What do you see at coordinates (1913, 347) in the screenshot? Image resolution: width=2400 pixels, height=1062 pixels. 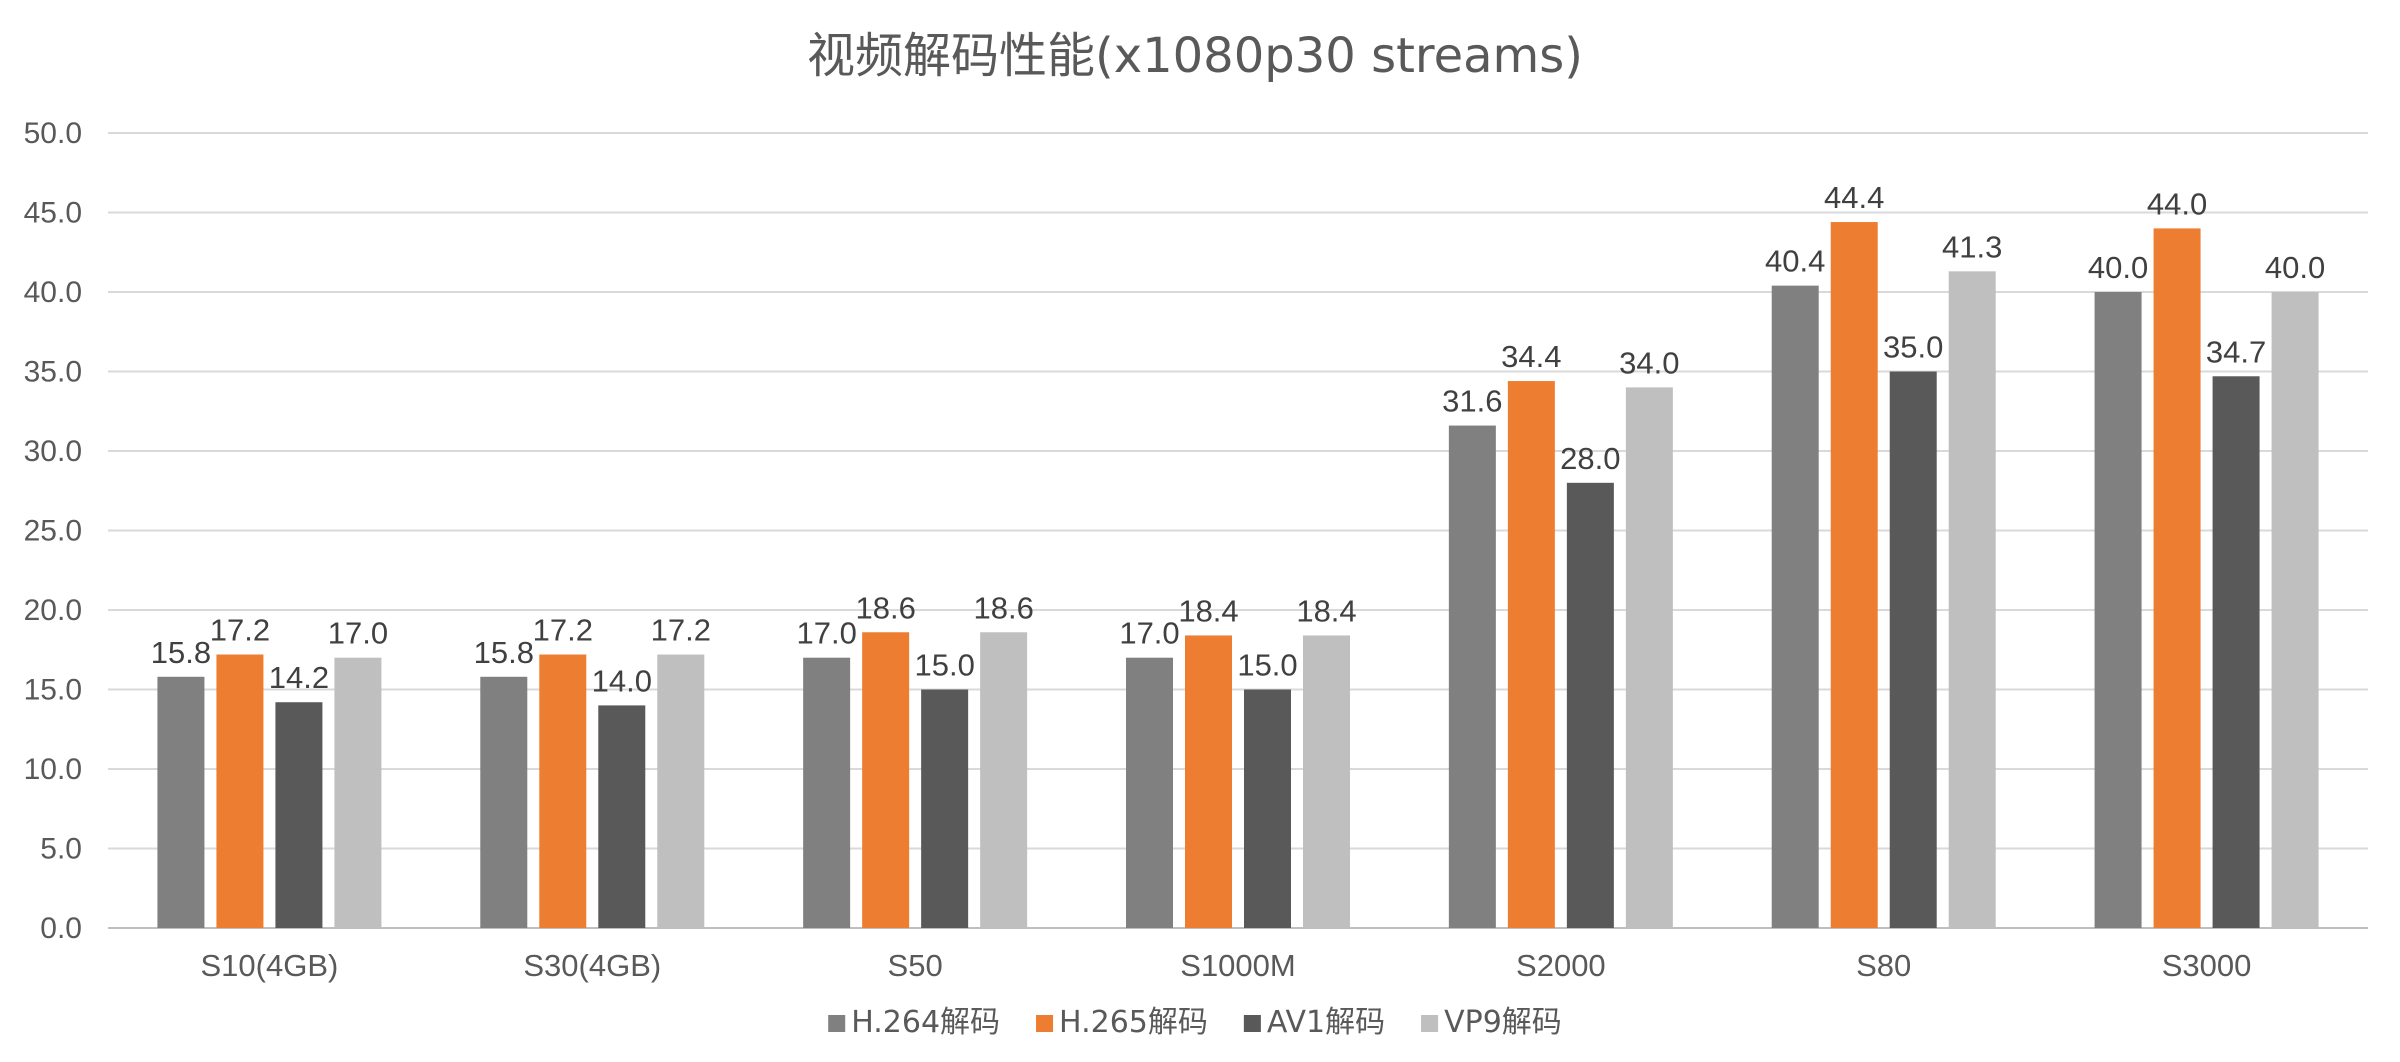 I see `data-label: 35.0` at bounding box center [1913, 347].